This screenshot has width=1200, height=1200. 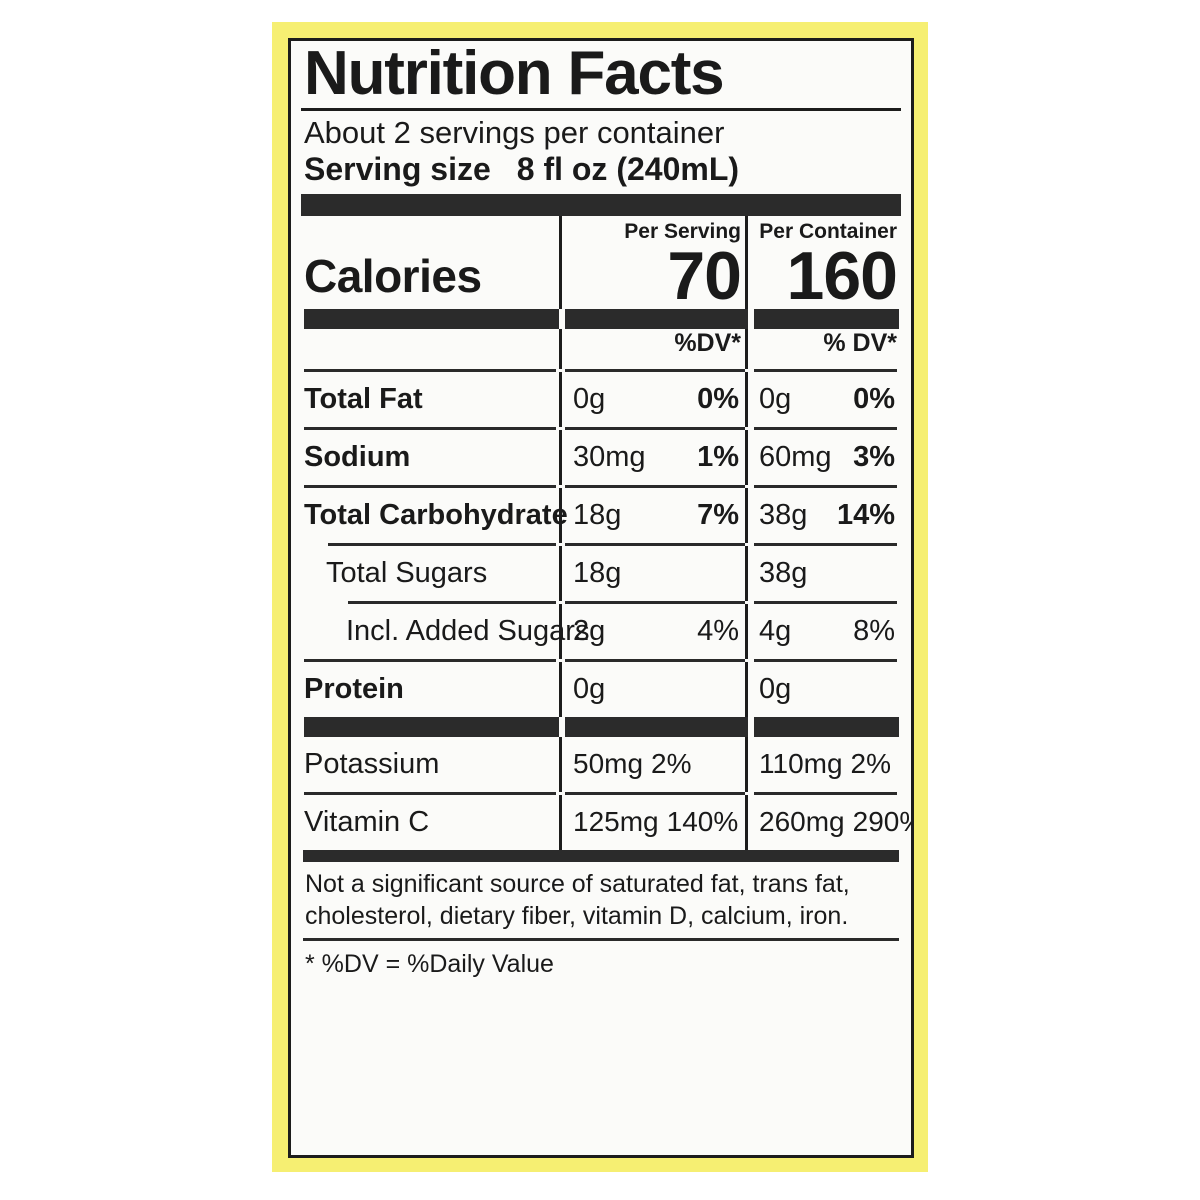 I want to click on nutrient-container-dv: 3%, so click(x=874, y=456).